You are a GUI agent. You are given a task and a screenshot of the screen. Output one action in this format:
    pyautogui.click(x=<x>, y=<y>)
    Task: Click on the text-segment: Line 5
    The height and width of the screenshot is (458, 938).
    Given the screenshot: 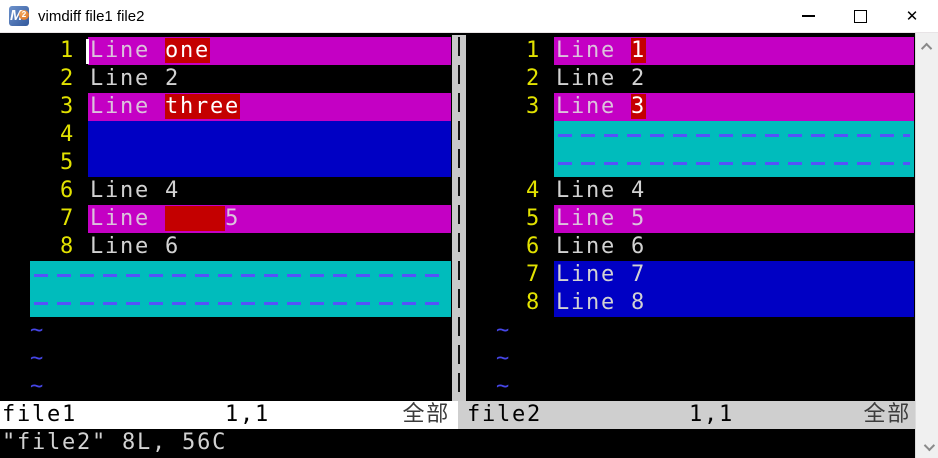 What is the action you would take?
    pyautogui.click(x=601, y=218)
    